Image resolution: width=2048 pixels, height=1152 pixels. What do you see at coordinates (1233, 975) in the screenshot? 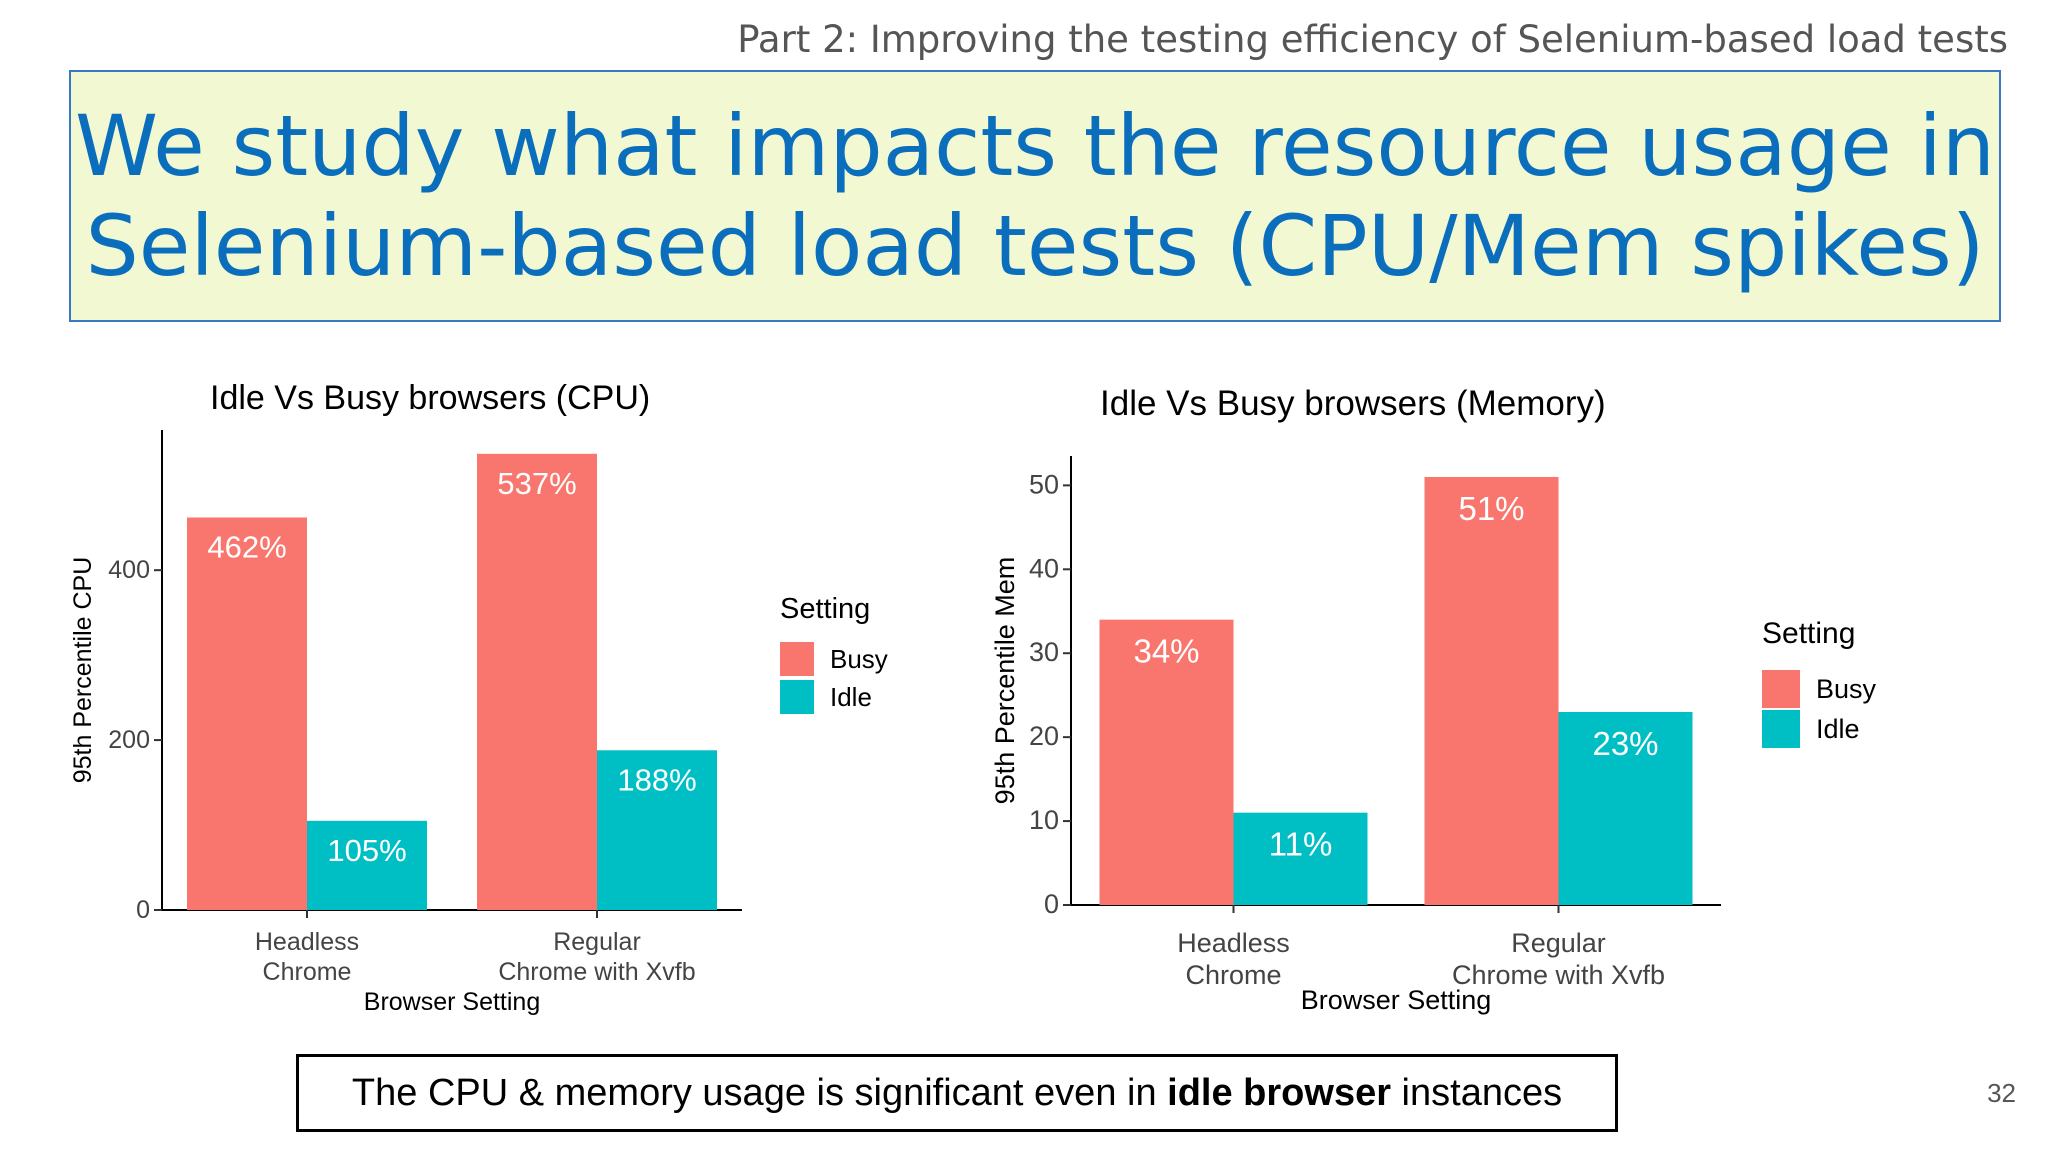
I see `mem-x-tick-label: Chrome` at bounding box center [1233, 975].